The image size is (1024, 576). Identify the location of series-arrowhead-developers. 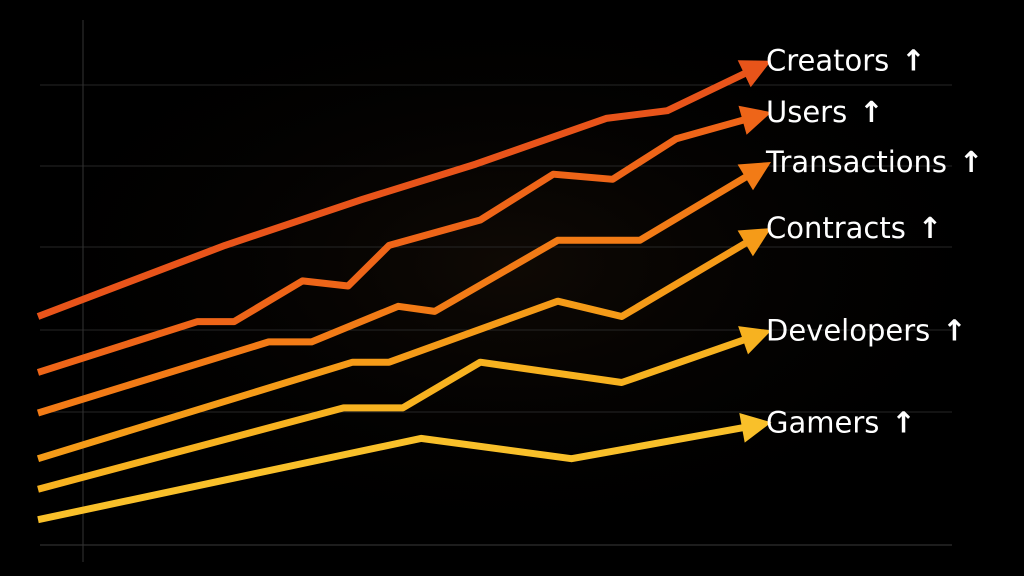
(755, 340).